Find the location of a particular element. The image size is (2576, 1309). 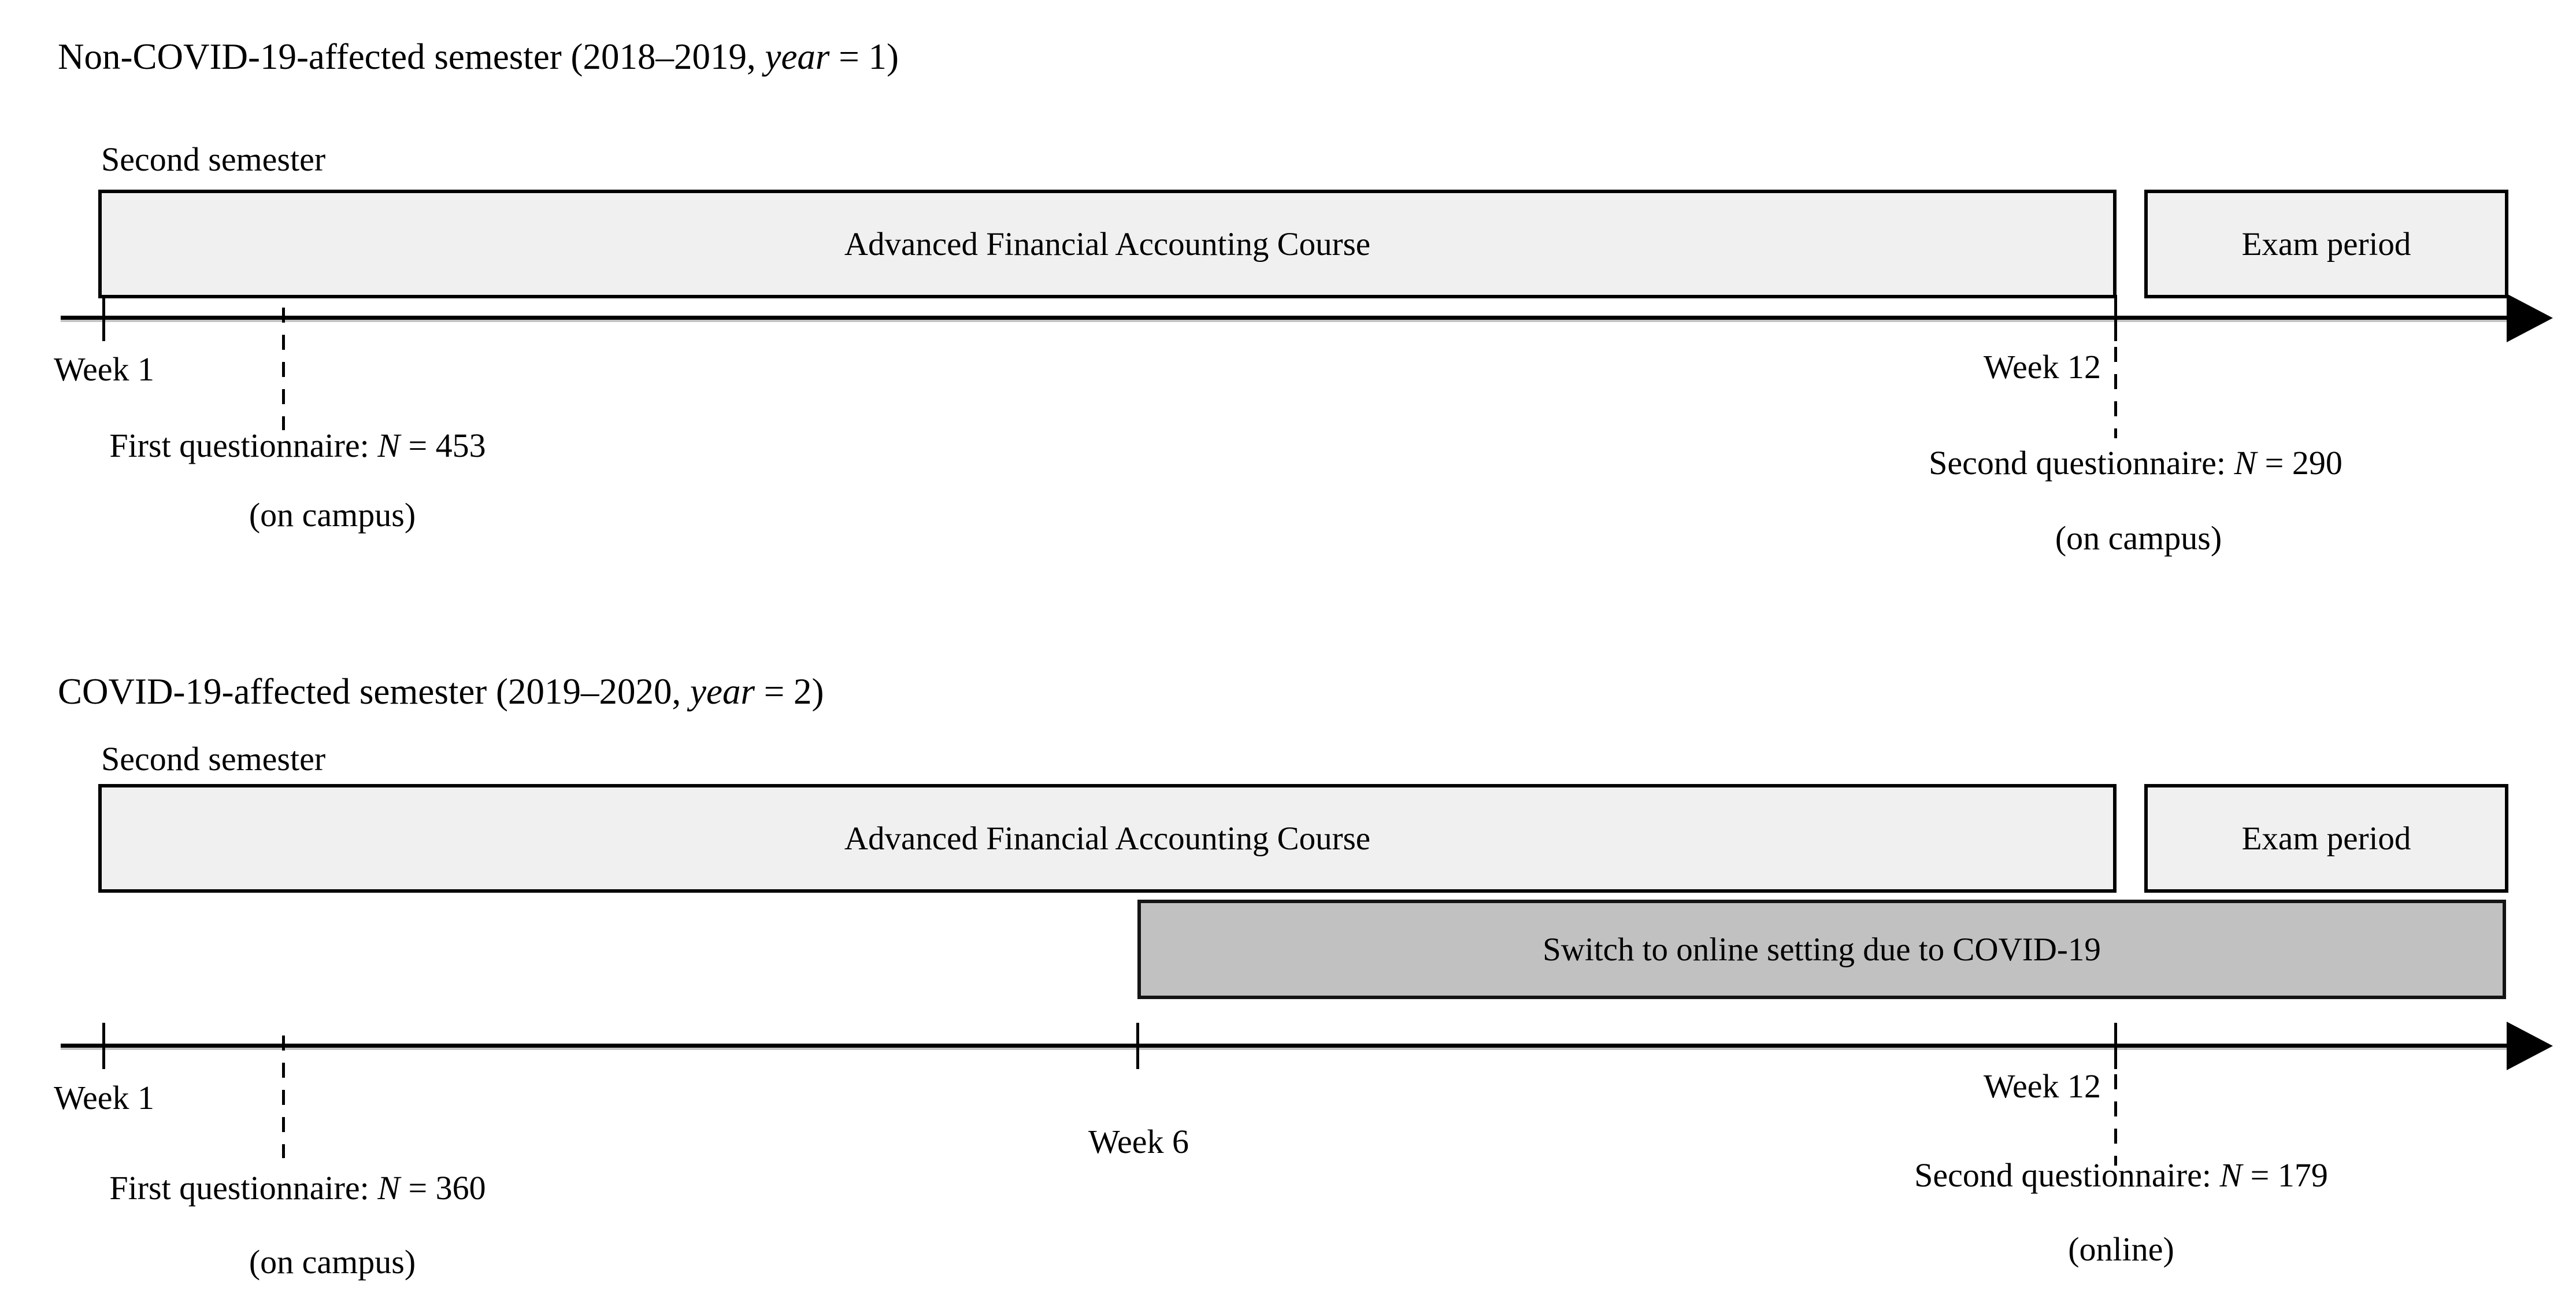

switch-online-box-label: Switch to online setting due to COVID-19 is located at coordinates (1822, 949).